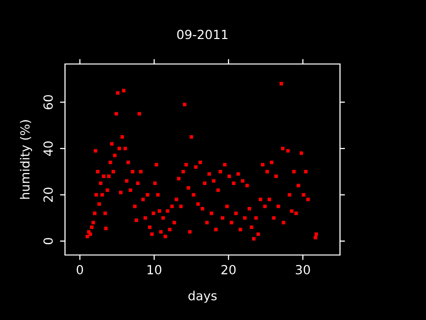 The width and height of the screenshot is (426, 320). Describe the element at coordinates (48, 102) in the screenshot. I see `y-tick-label: 60` at that location.